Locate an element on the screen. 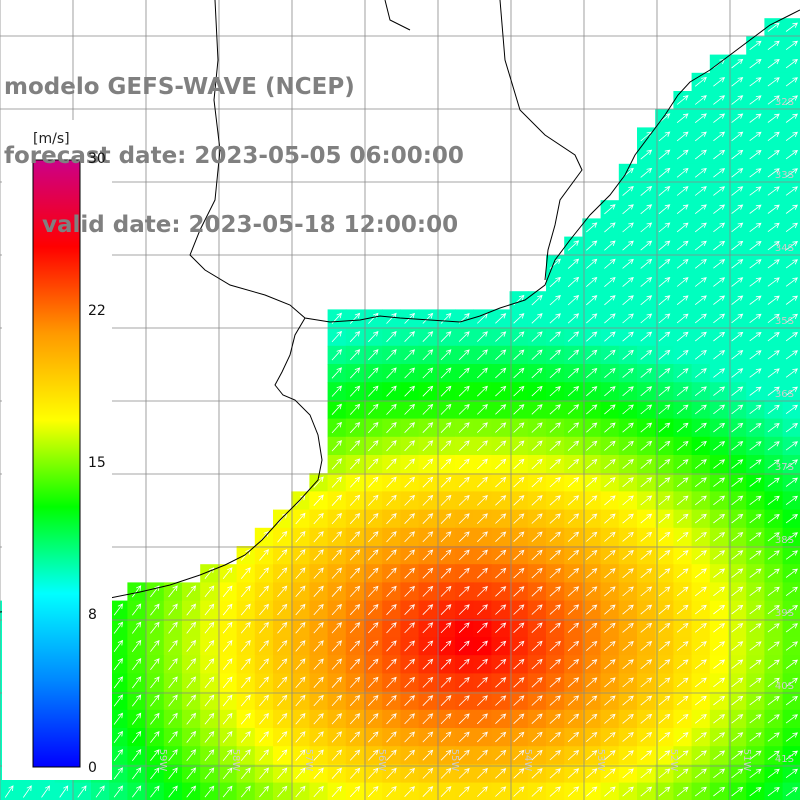 The height and width of the screenshot is (800, 800). lat-label: 34S is located at coordinates (784, 248).